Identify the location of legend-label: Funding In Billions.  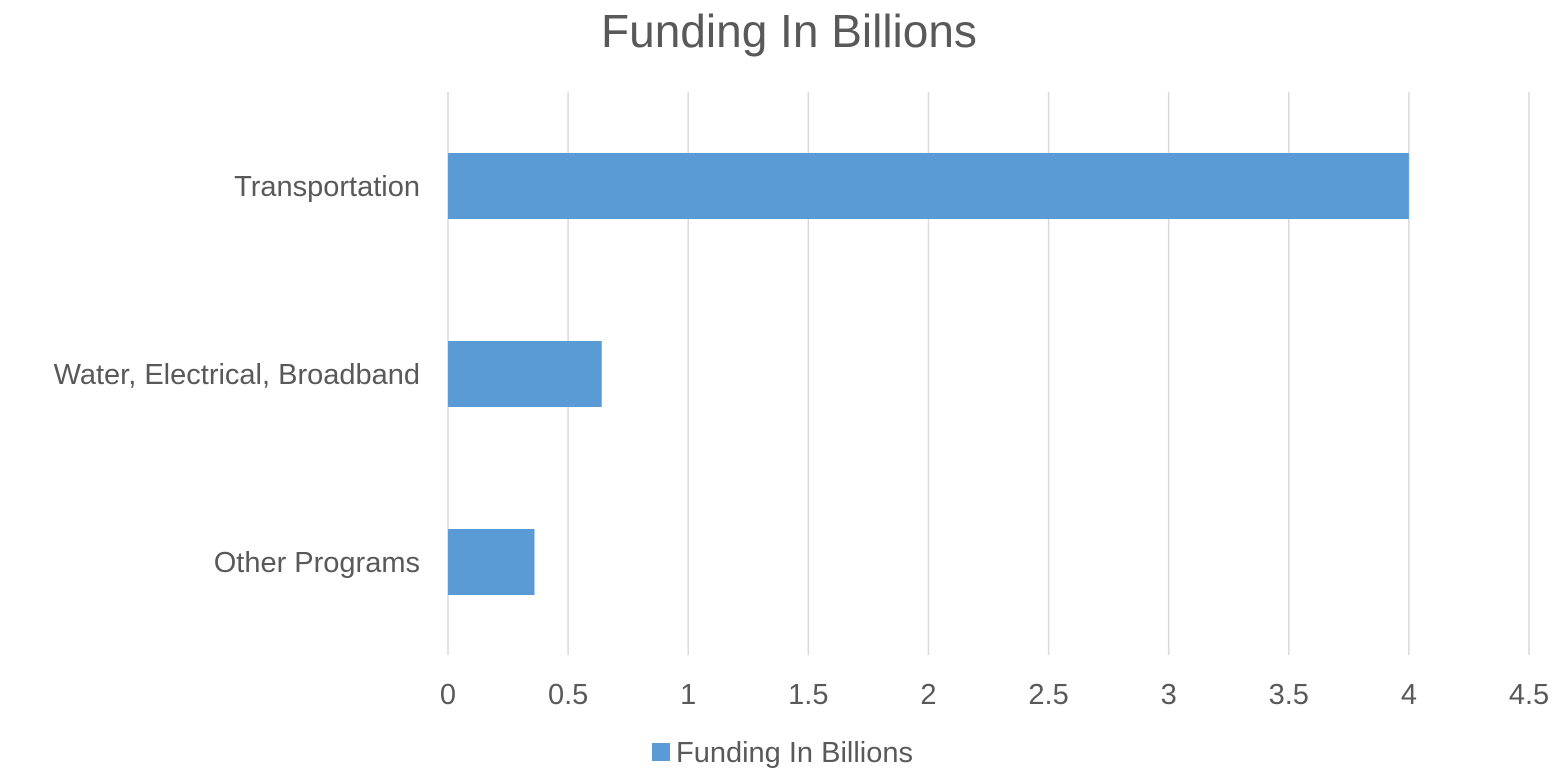
(794, 753).